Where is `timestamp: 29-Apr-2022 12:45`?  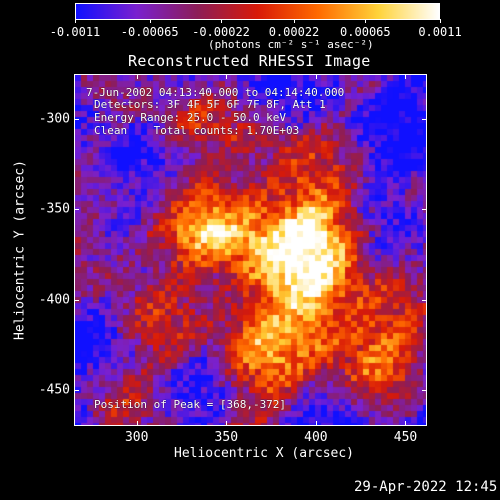 timestamp: 29-Apr-2022 12:45 is located at coordinates (426, 487).